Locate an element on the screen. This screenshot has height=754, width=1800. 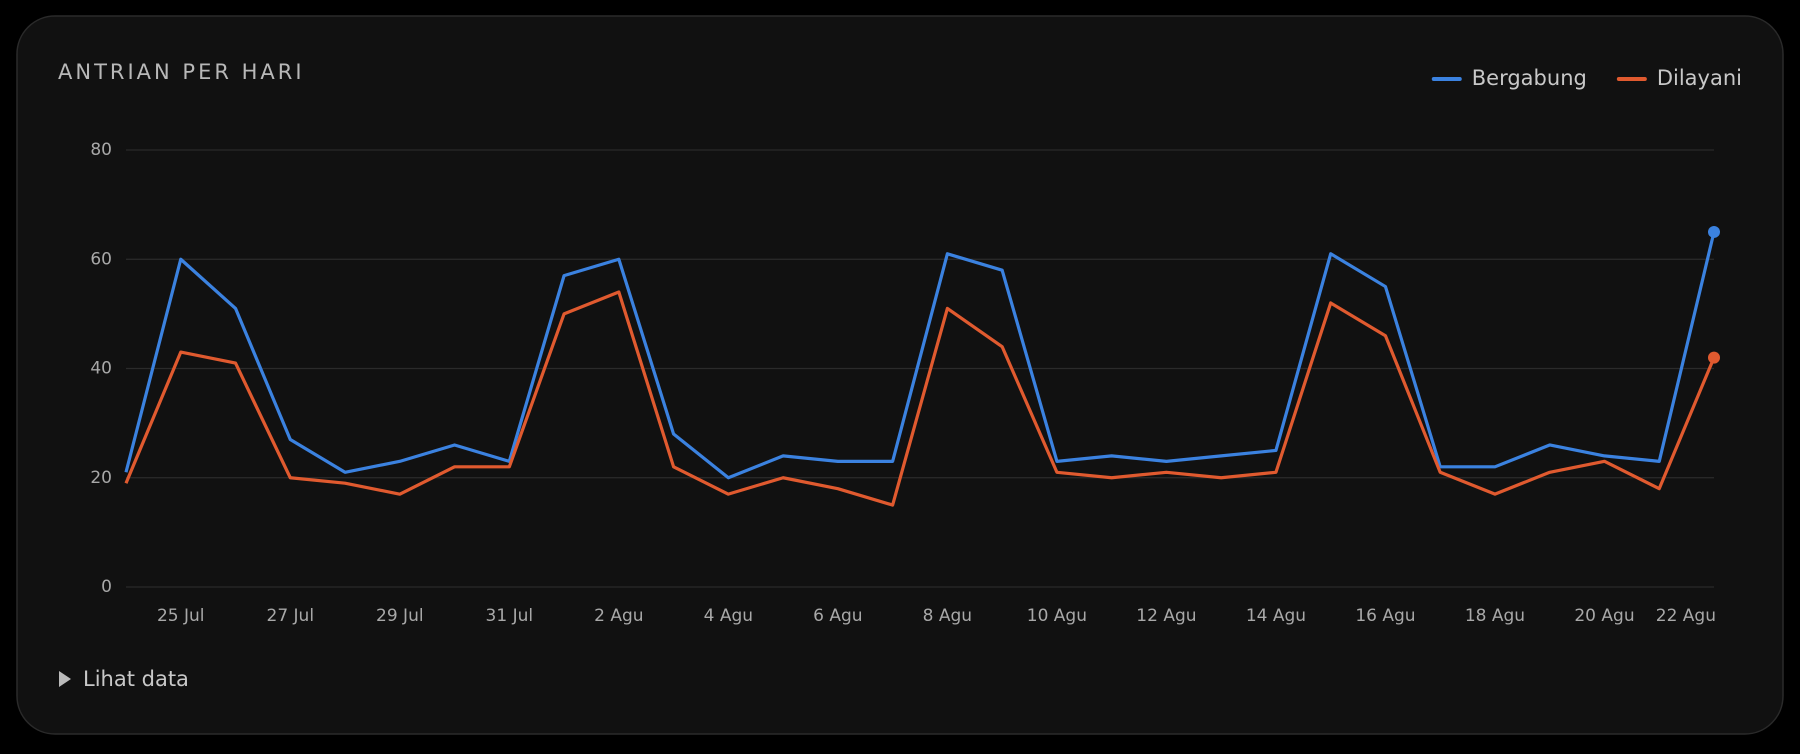
x-tick-label: 12 Agu is located at coordinates (1166, 616).